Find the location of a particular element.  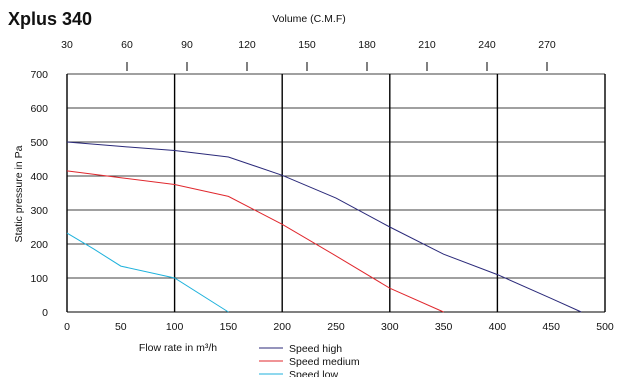

x2-tick-label-60: 60 is located at coordinates (127, 45).